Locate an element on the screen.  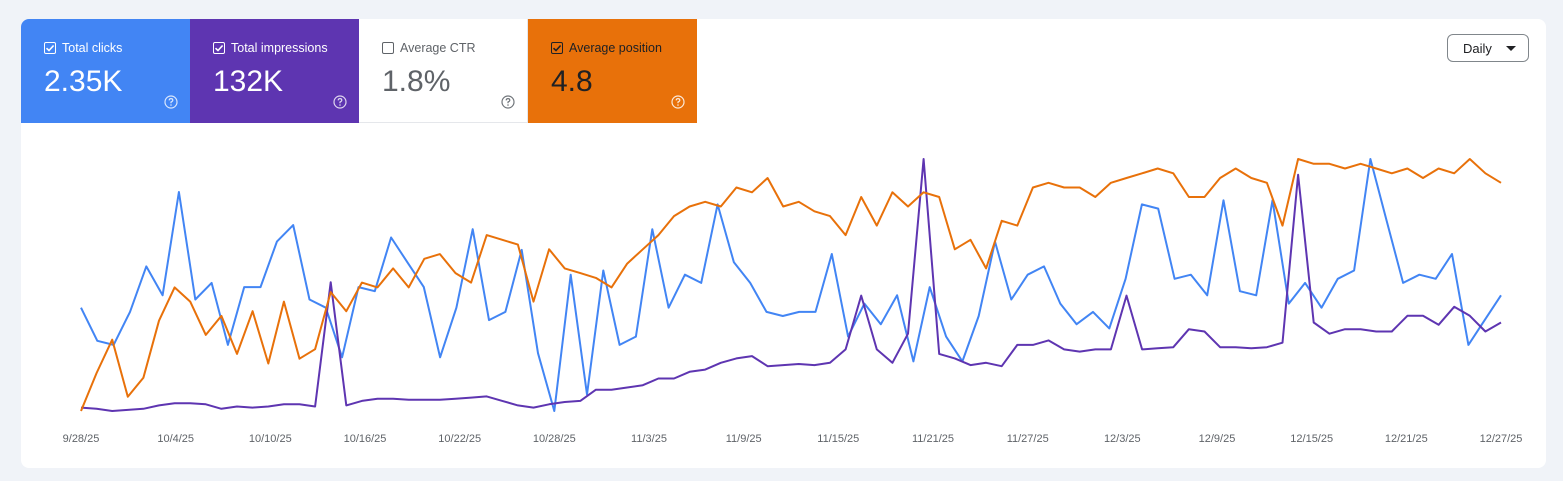
metric-card-average-position: Average position 4.8 is located at coordinates (612, 71).